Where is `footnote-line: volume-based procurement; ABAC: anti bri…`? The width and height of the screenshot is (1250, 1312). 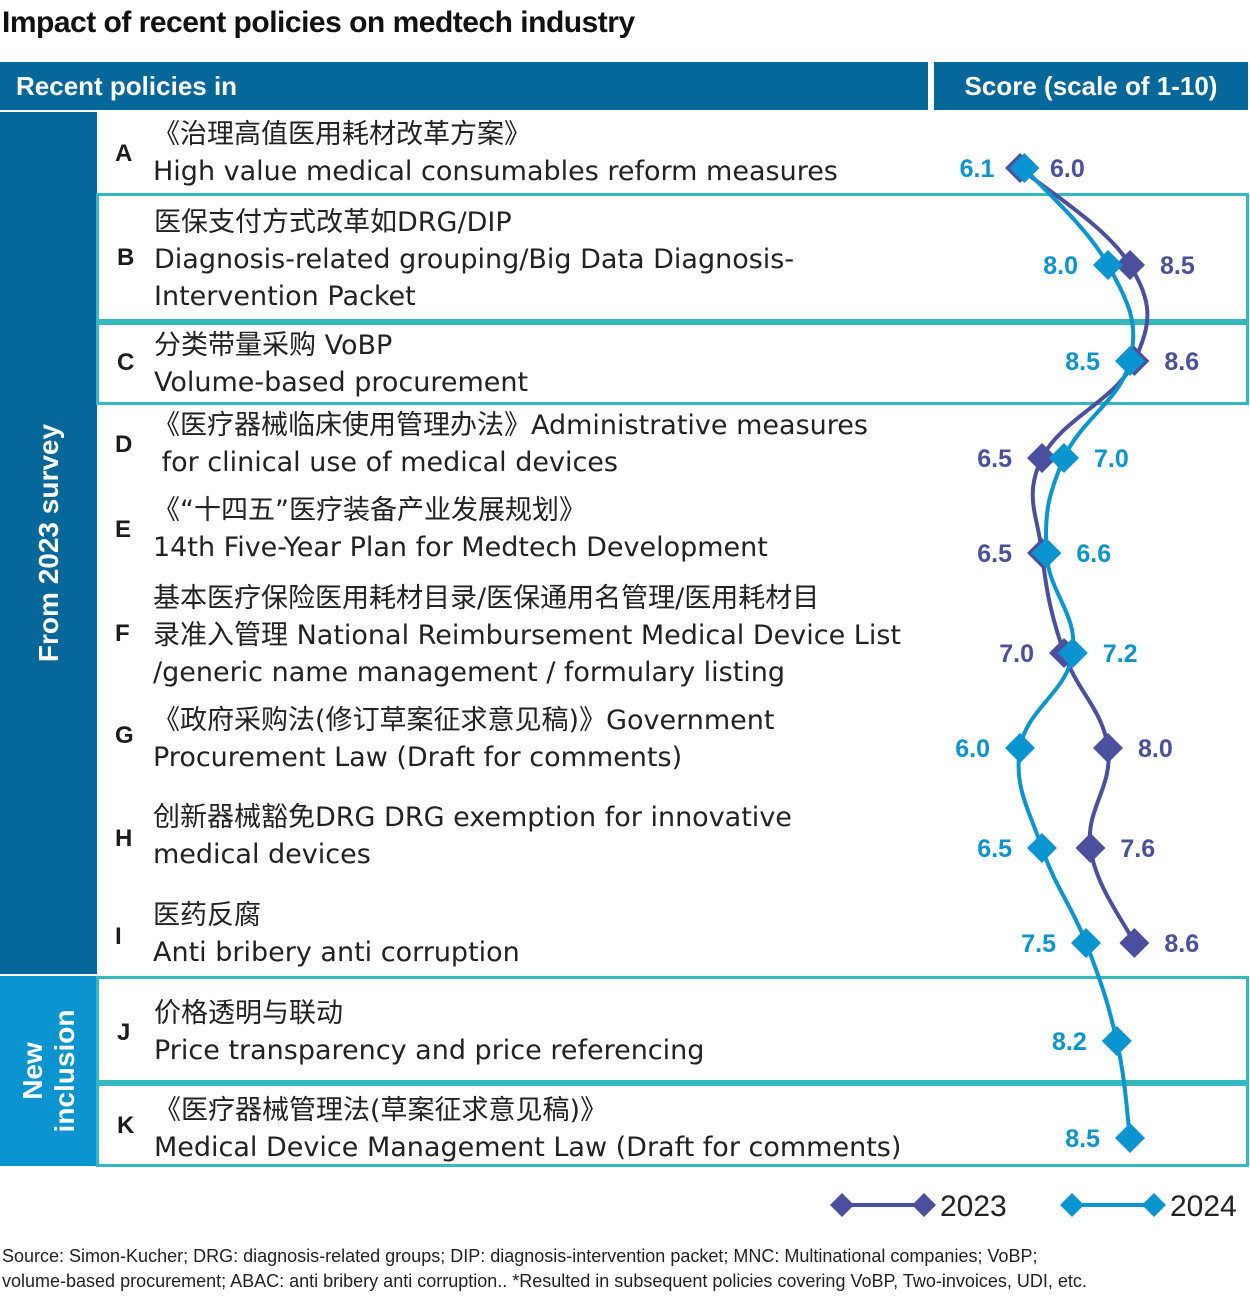 footnote-line: volume-based procurement; ABAC: anti bri… is located at coordinates (544, 1281).